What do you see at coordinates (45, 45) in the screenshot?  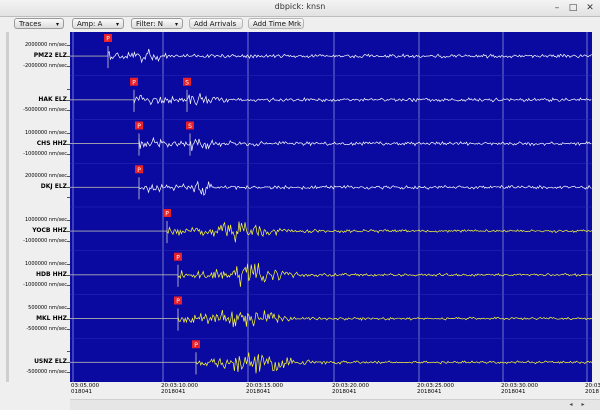 I see `amp-top-label: 2000000 nm/sec` at bounding box center [45, 45].